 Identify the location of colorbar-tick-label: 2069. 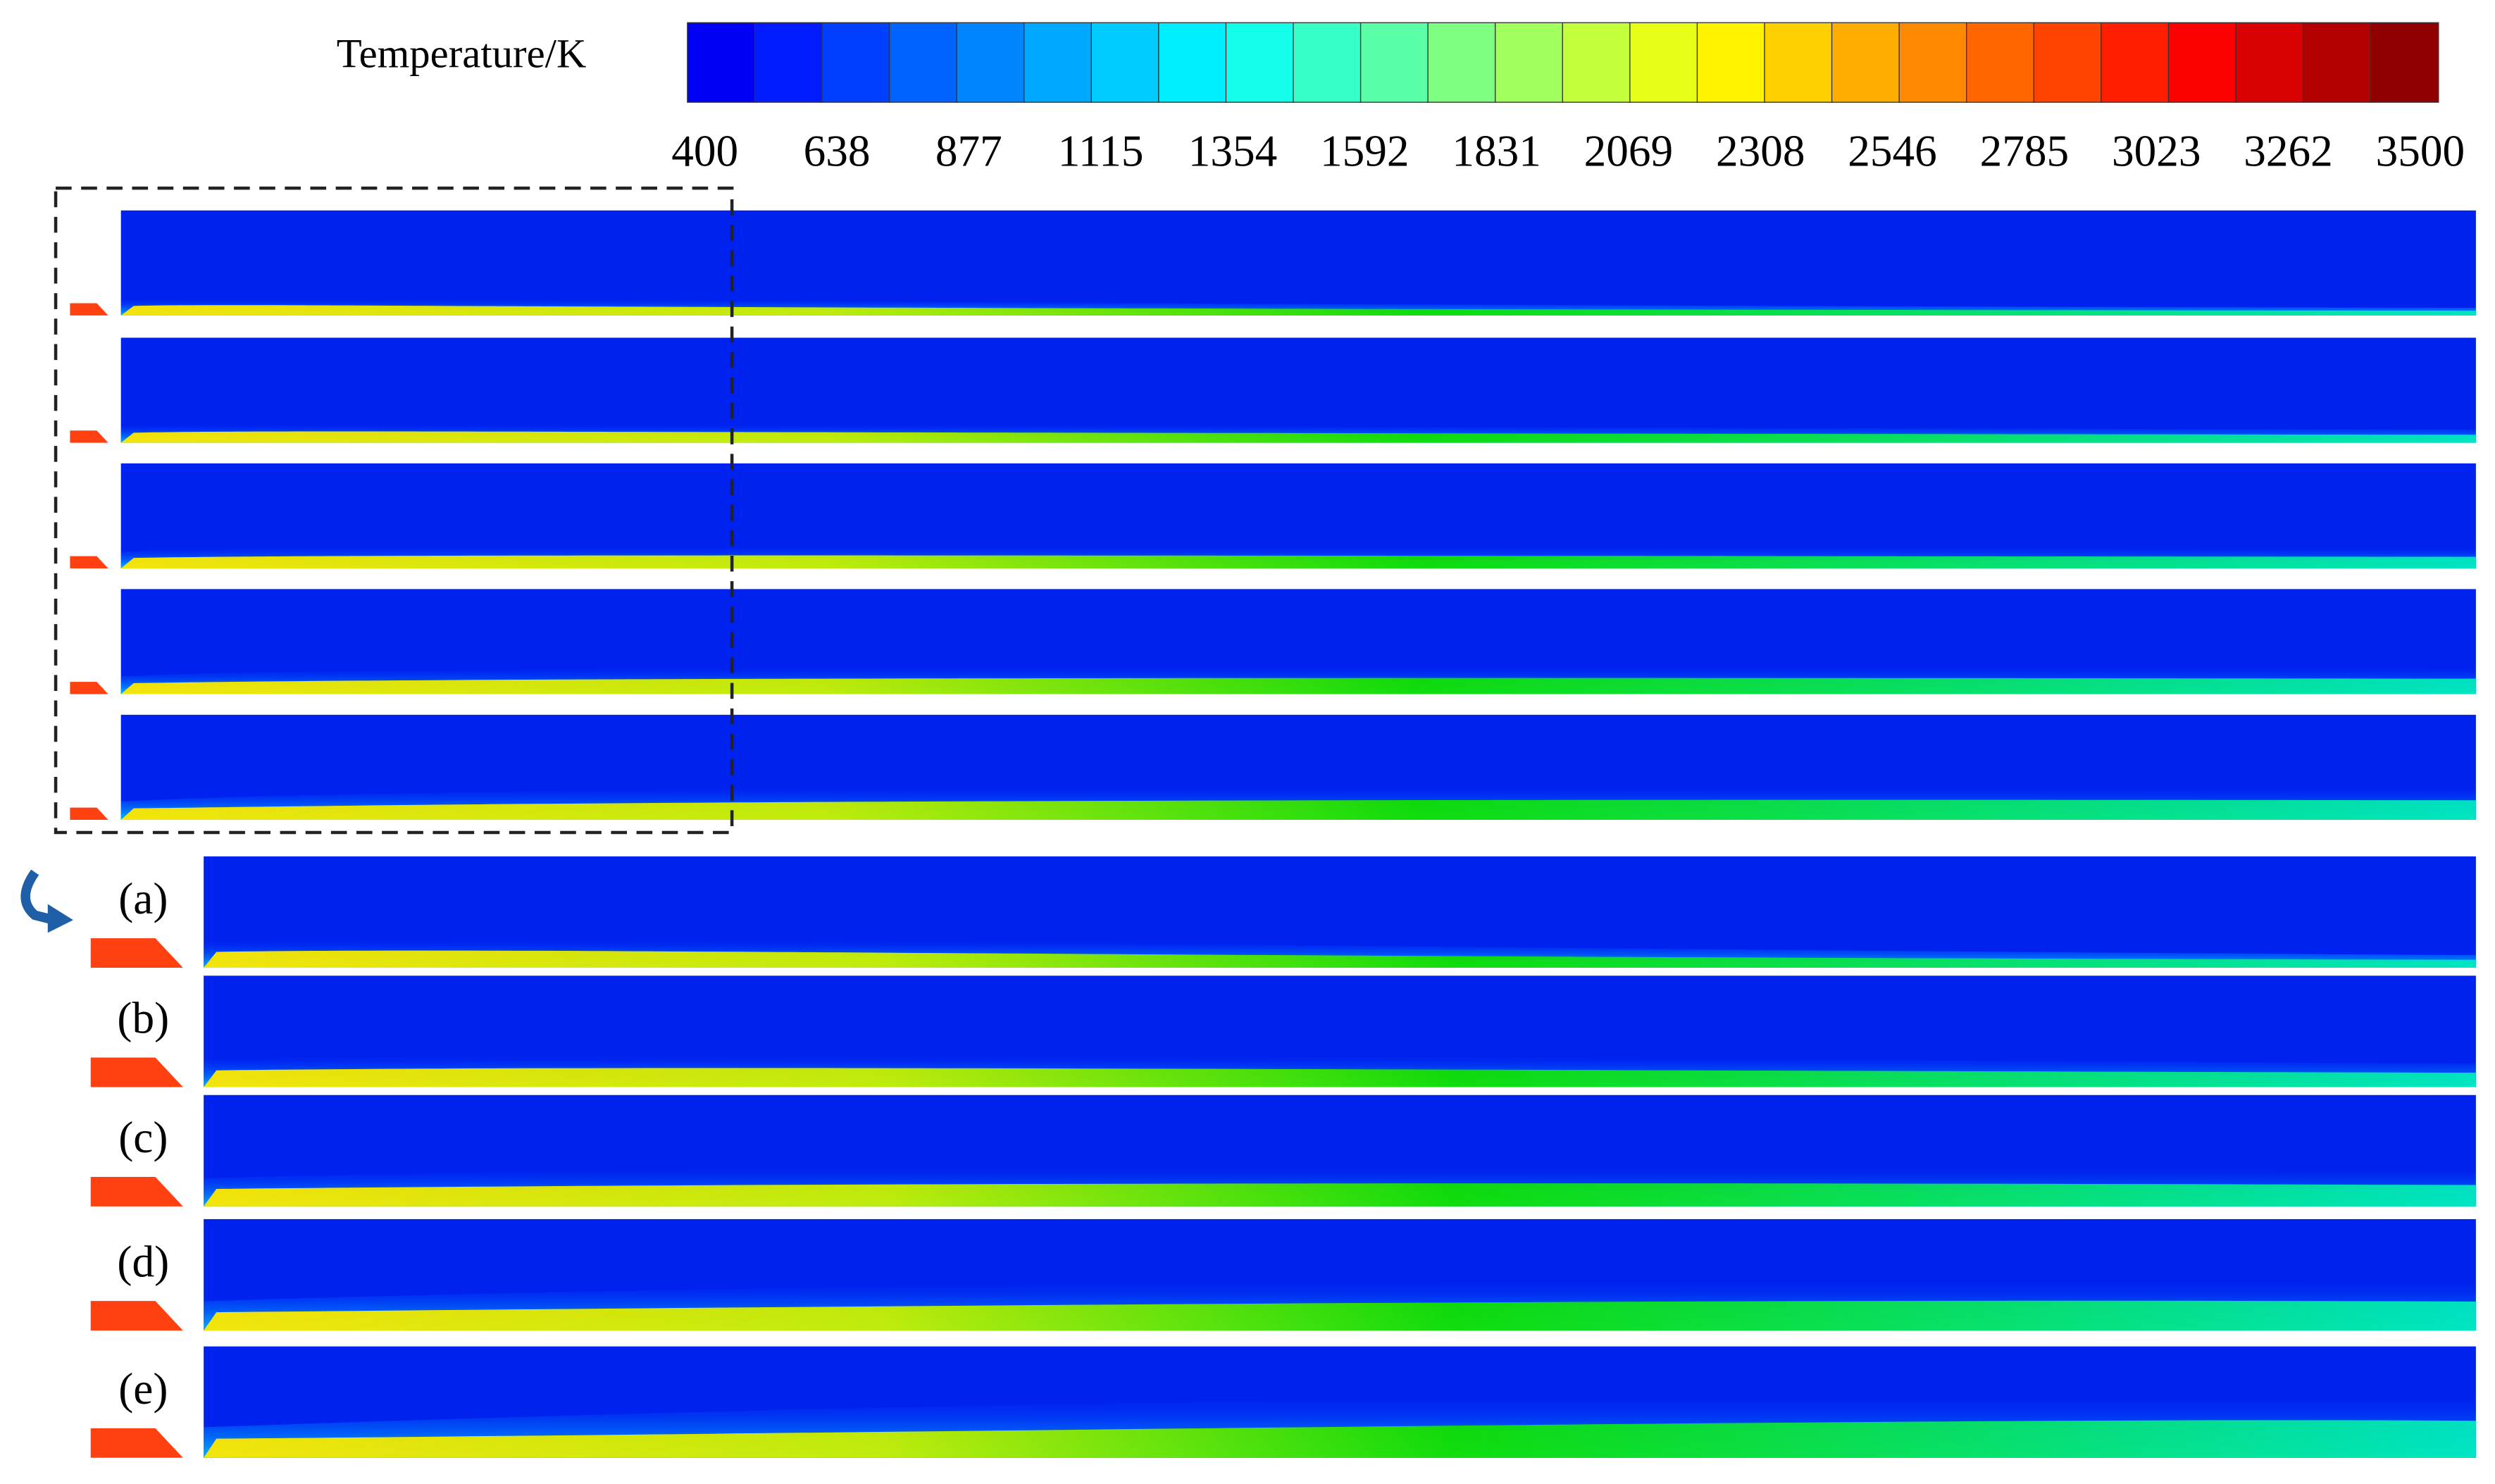
(1629, 151).